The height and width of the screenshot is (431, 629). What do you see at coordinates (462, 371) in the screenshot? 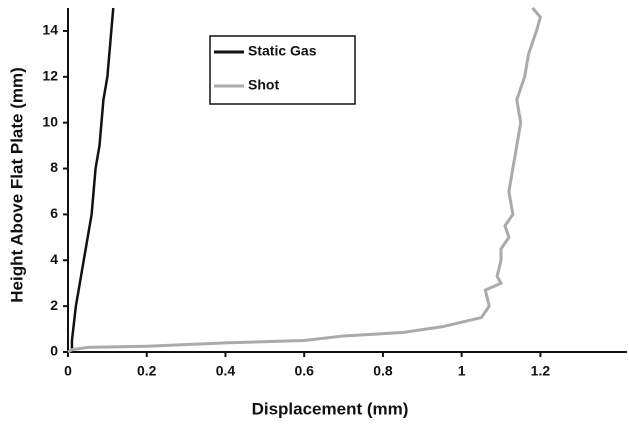
I see `x-tick-label: 1` at bounding box center [462, 371].